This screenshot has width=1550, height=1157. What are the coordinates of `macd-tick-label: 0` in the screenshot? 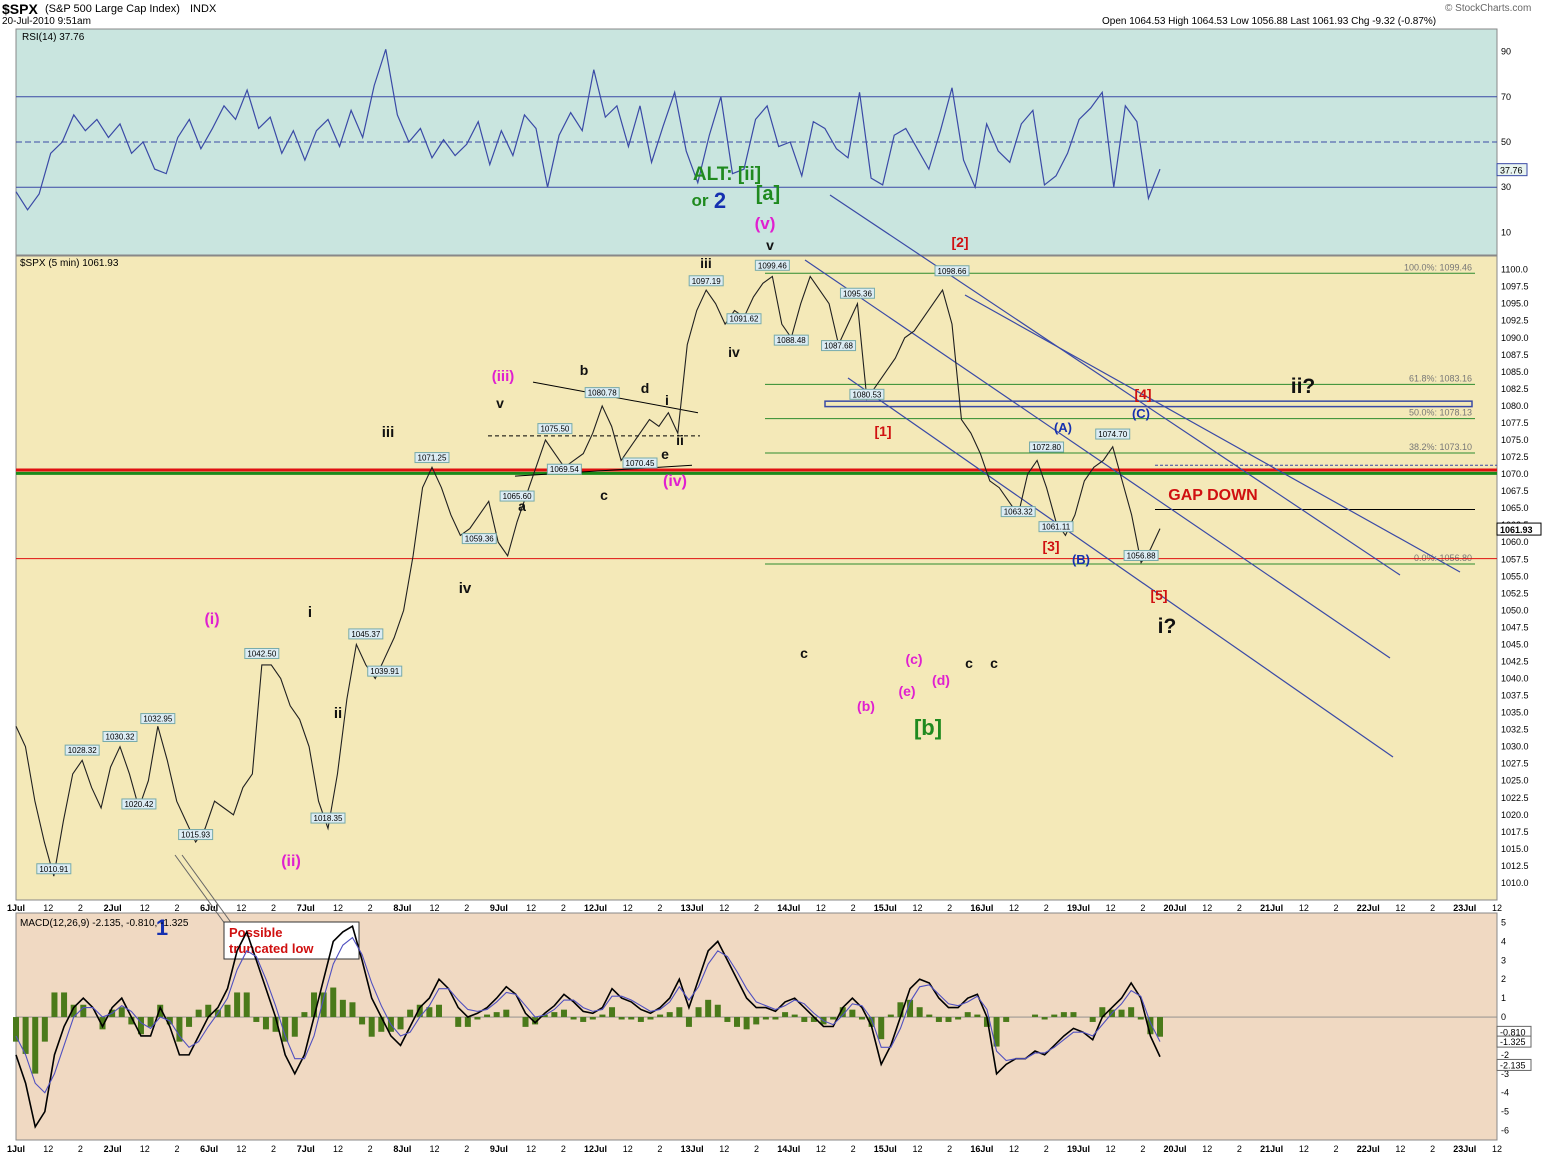 It's located at (1503, 1017).